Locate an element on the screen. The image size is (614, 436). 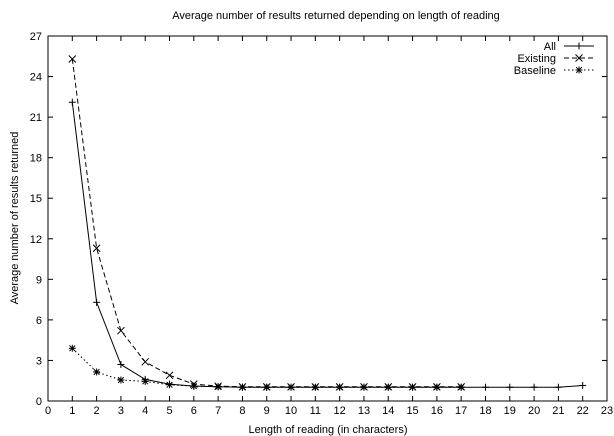
legend-item-baseline: Baseline is located at coordinates (554, 71).